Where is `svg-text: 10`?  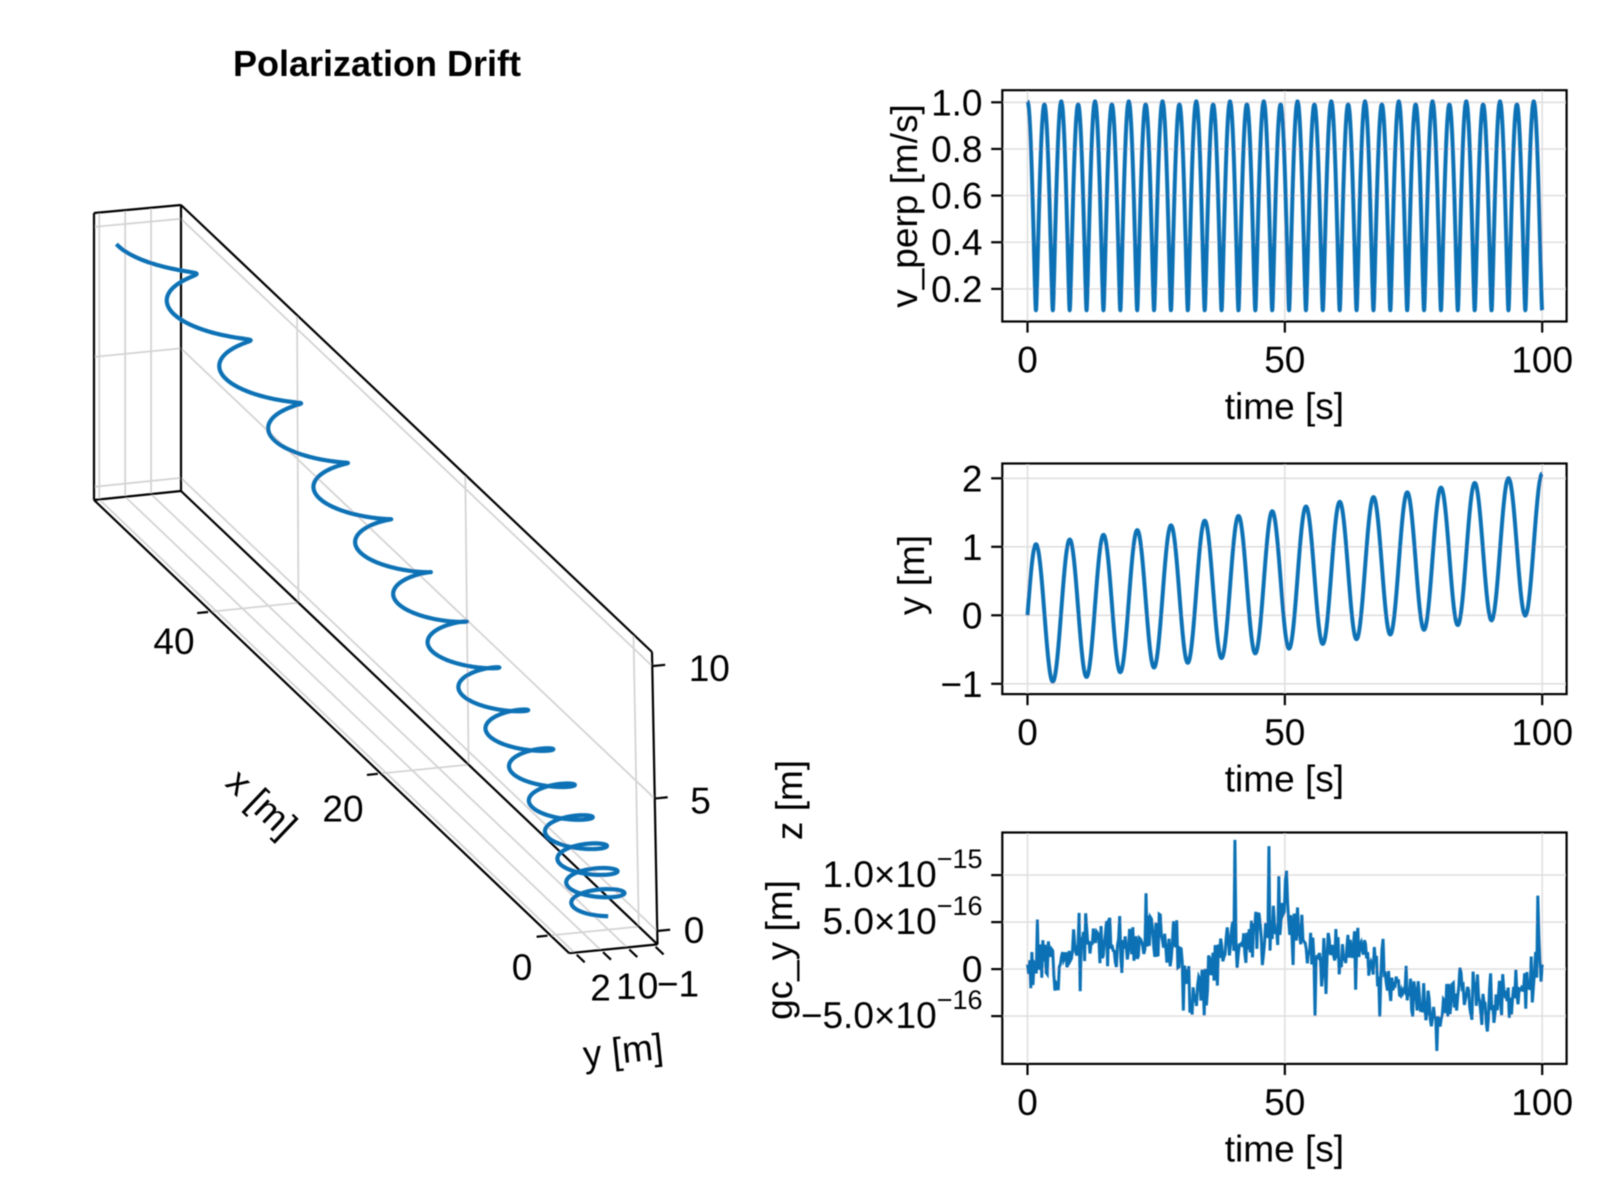
svg-text: 10 is located at coordinates (709, 668).